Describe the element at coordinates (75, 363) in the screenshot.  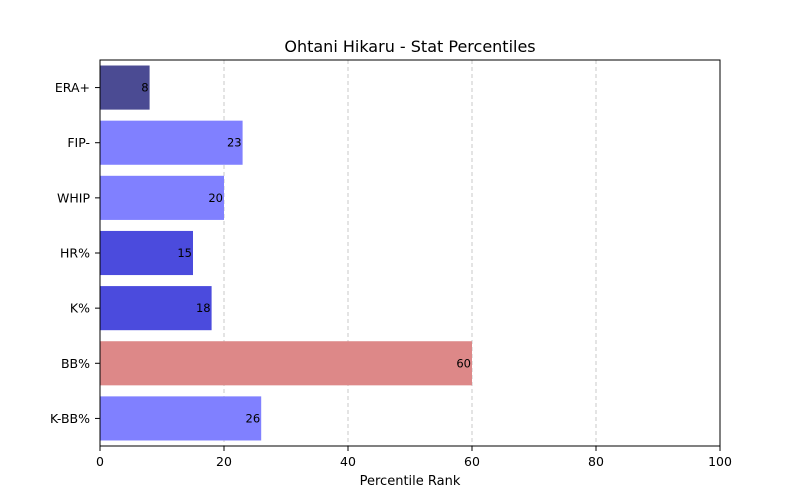
I see `y-tick-label: BB%` at that location.